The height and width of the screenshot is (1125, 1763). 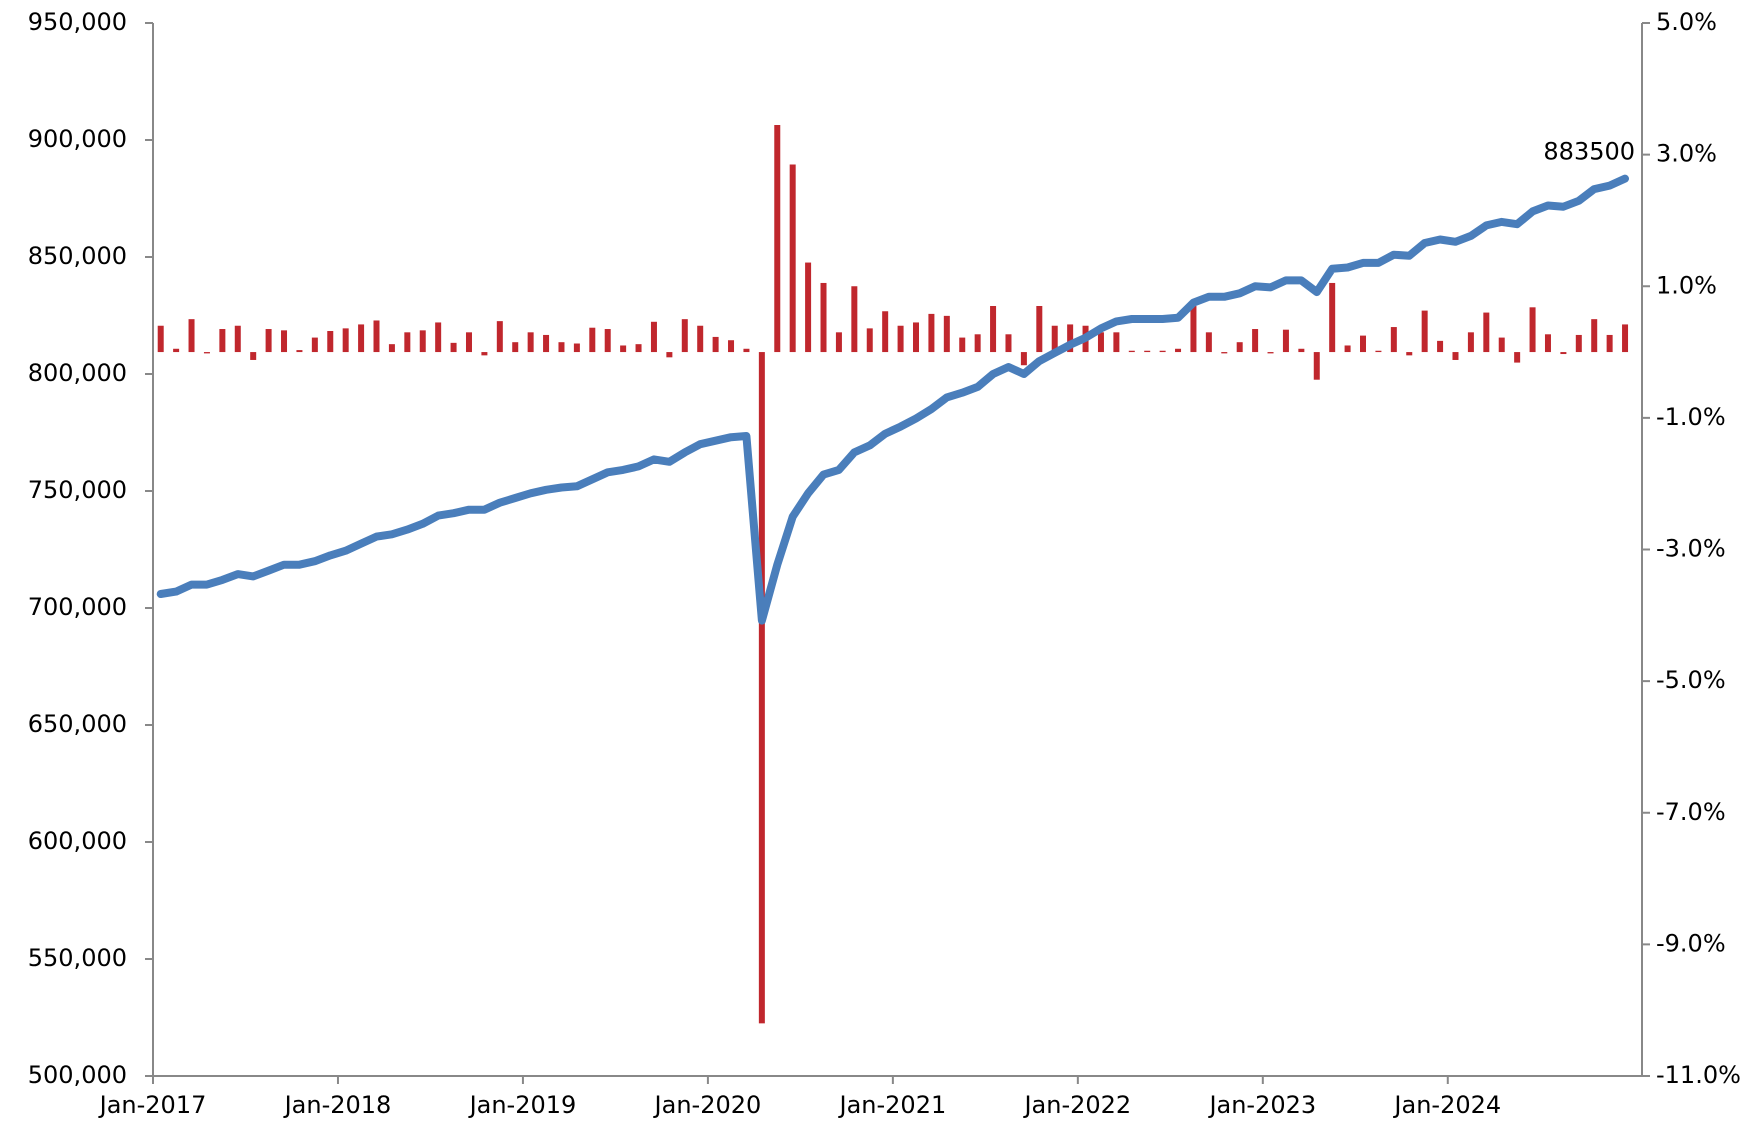 What do you see at coordinates (1691, 417) in the screenshot?
I see `y2-tick-label: -1.0%` at bounding box center [1691, 417].